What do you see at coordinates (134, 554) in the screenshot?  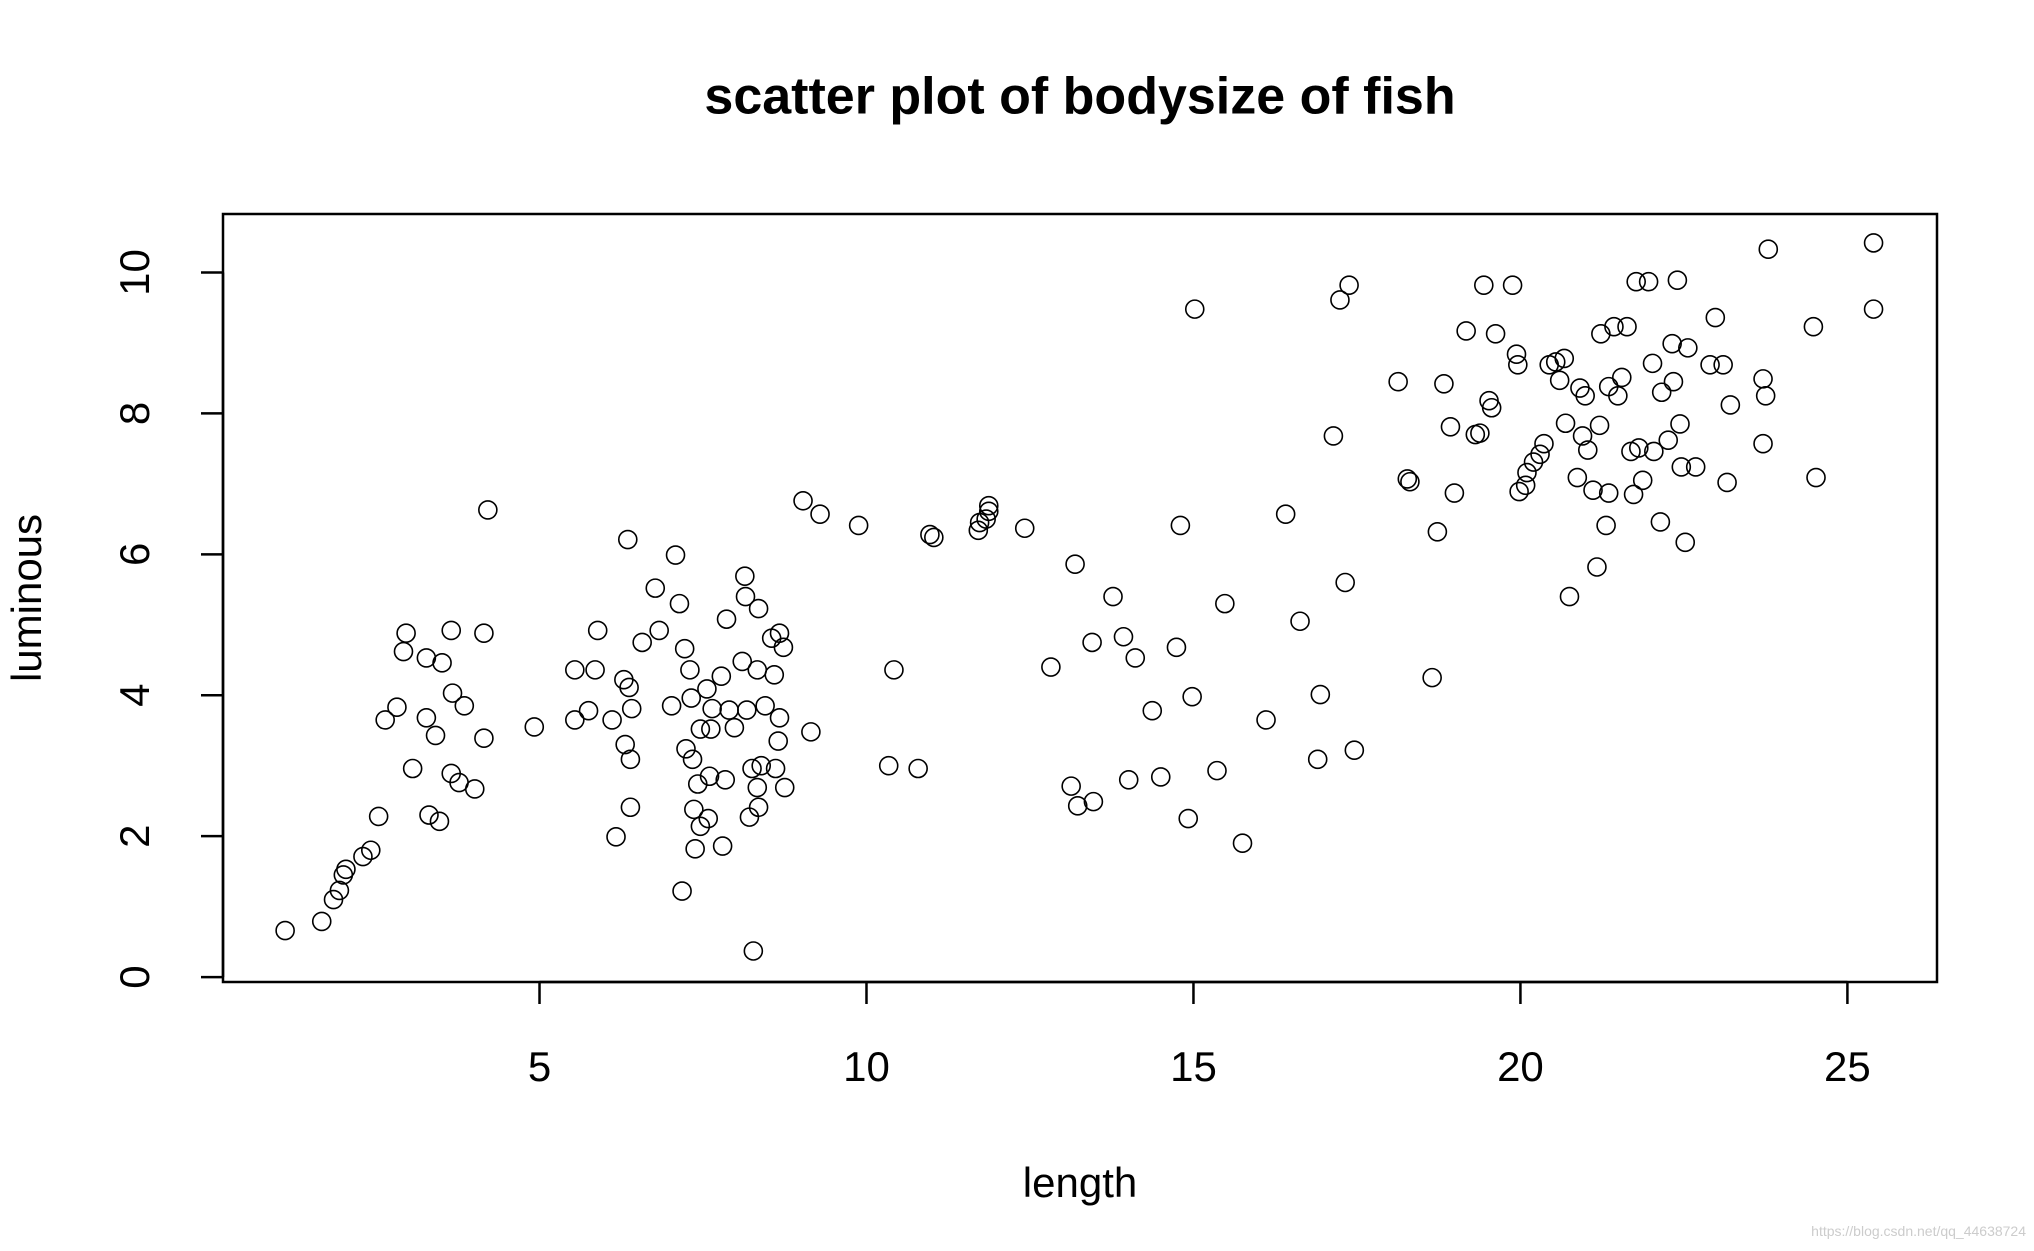 I see `y-tick-label: 6` at bounding box center [134, 554].